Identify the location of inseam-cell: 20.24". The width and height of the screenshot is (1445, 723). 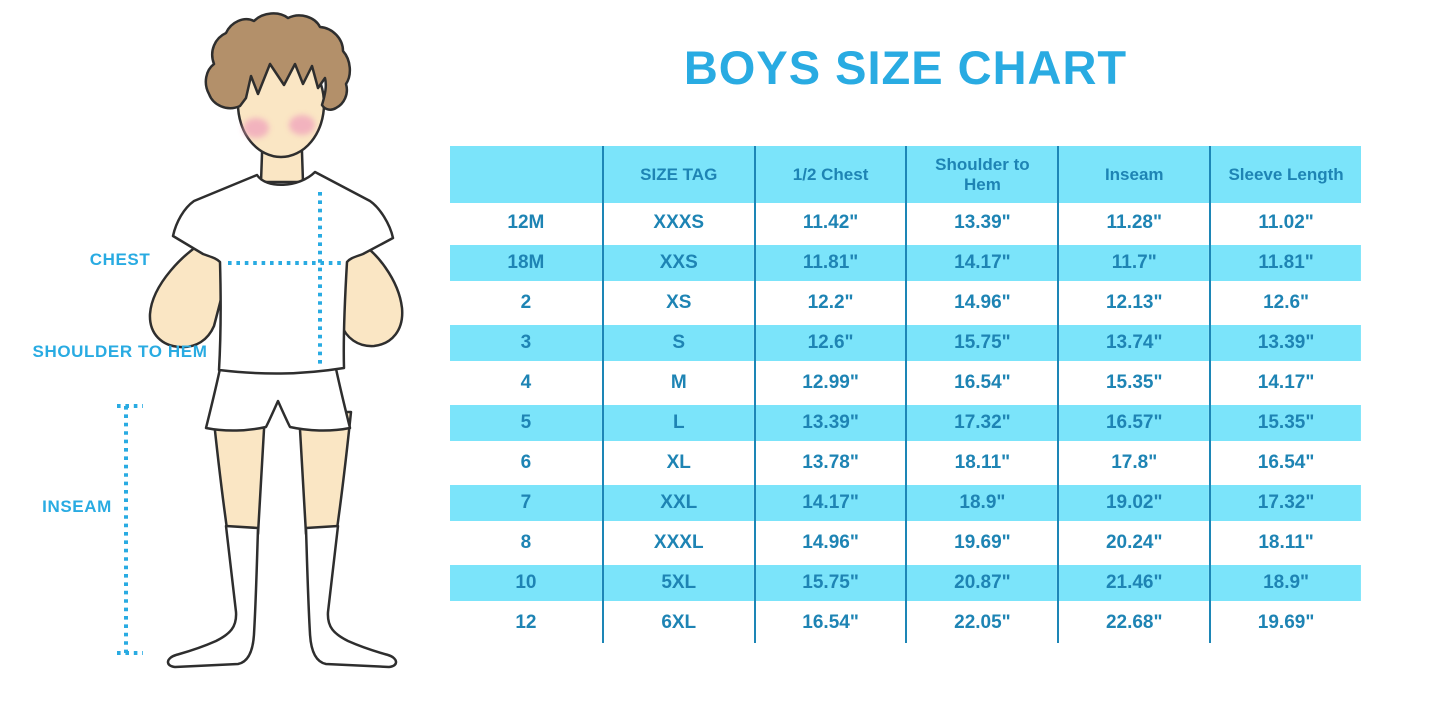
(1133, 543).